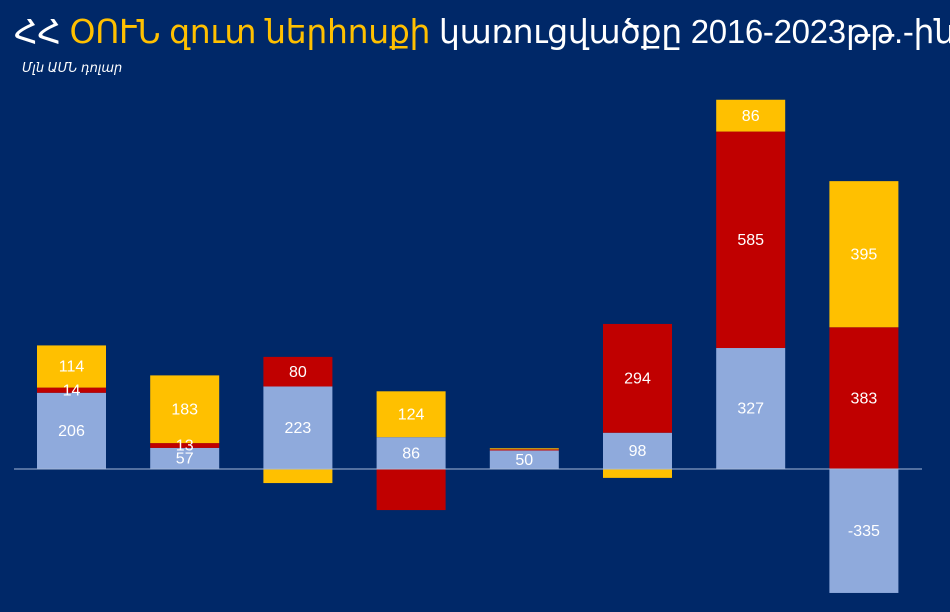 The width and height of the screenshot is (950, 612). I want to click on data-label-2017-s1: 57, so click(185, 459).